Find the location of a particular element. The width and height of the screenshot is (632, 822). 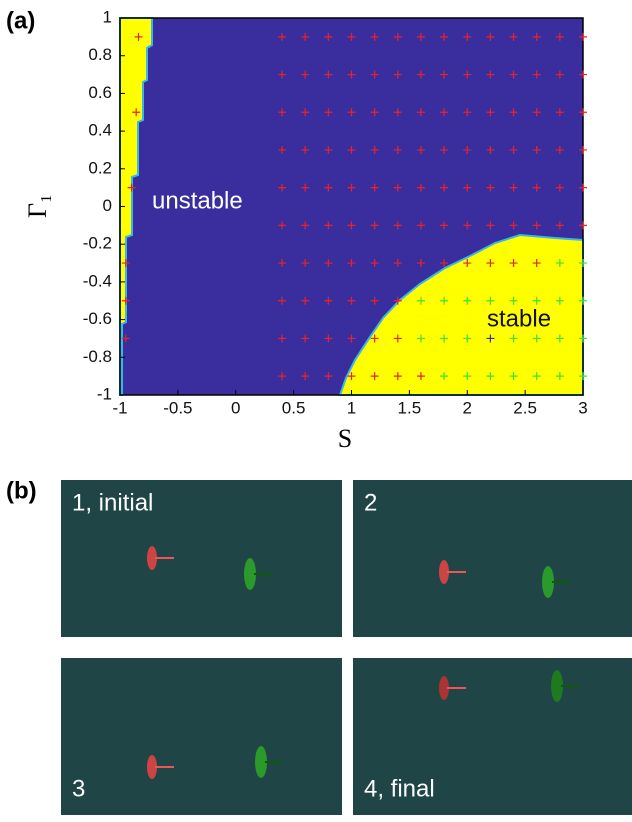

x-tick-label: 0 is located at coordinates (235, 407).